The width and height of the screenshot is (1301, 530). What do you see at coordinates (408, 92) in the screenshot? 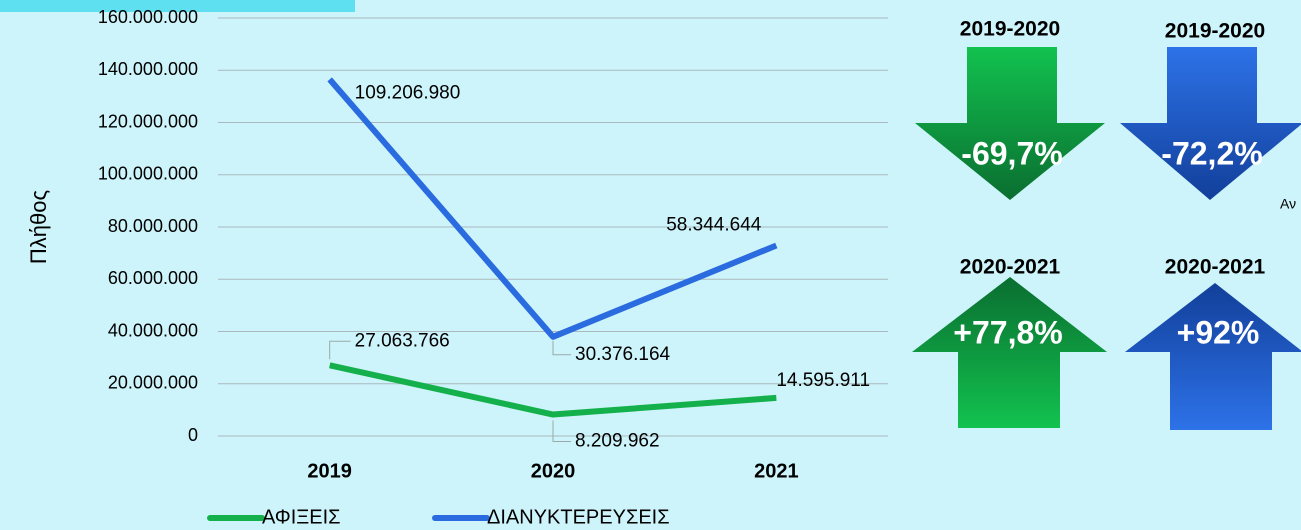
I see `data-label: 109.206.980` at bounding box center [408, 92].